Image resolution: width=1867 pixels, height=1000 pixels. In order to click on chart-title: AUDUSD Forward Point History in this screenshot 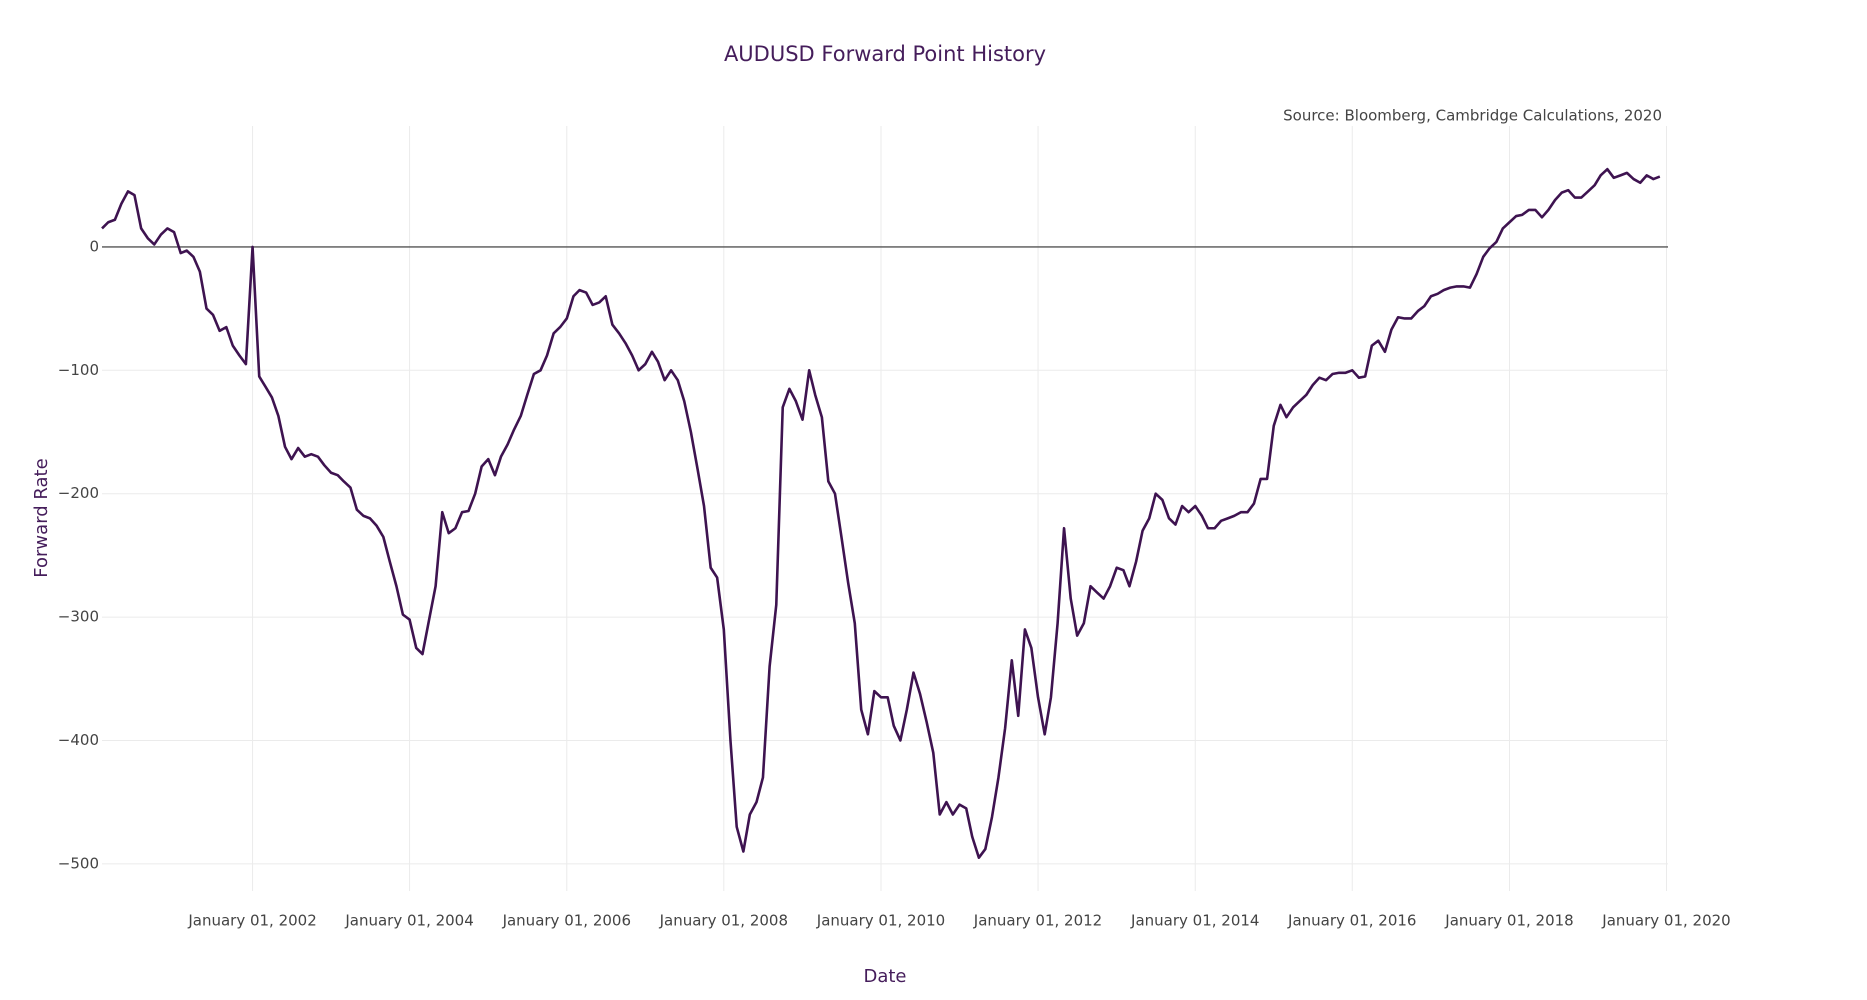, I will do `click(885, 54)`.